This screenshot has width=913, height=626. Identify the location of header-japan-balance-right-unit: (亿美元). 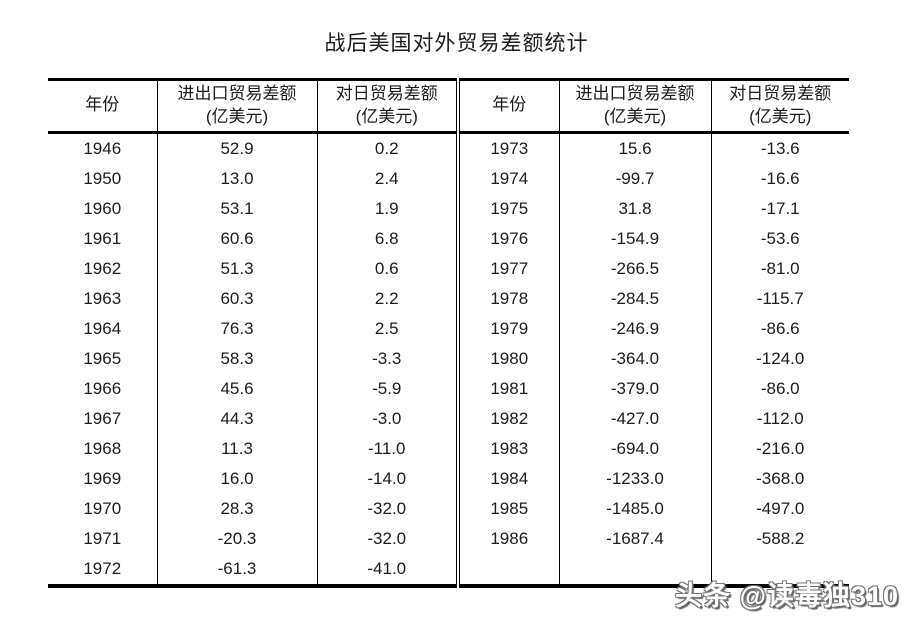
(780, 116).